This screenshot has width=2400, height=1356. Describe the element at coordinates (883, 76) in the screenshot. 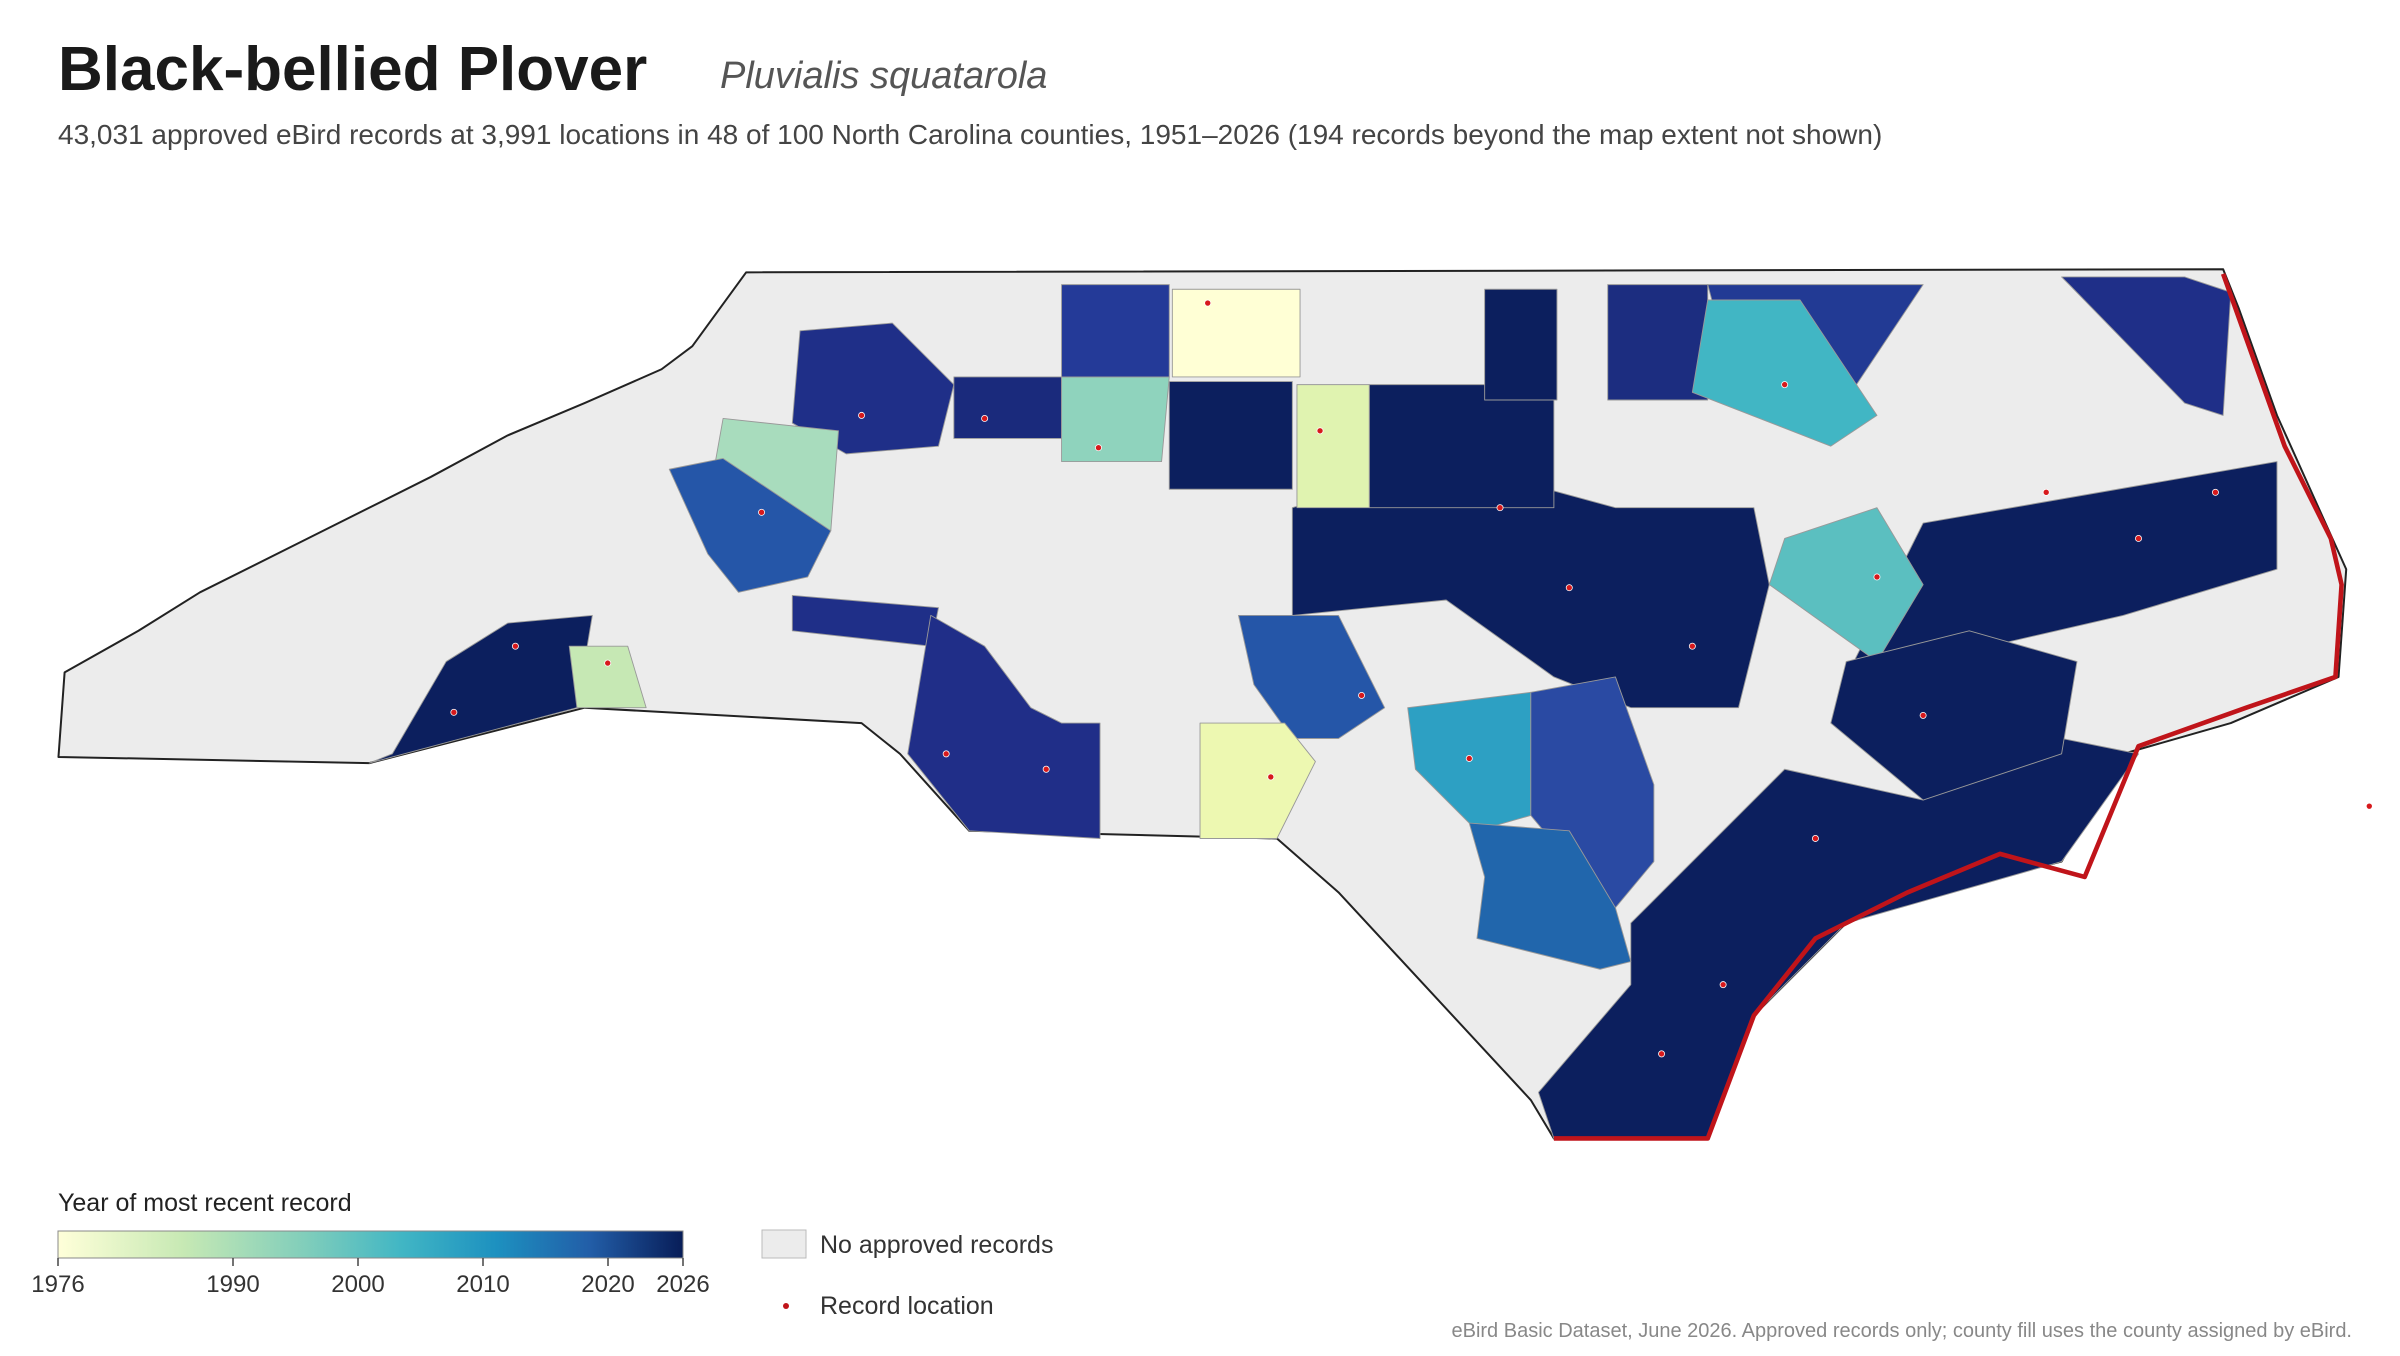

I see `species-name: Pluvialis squatarola` at that location.